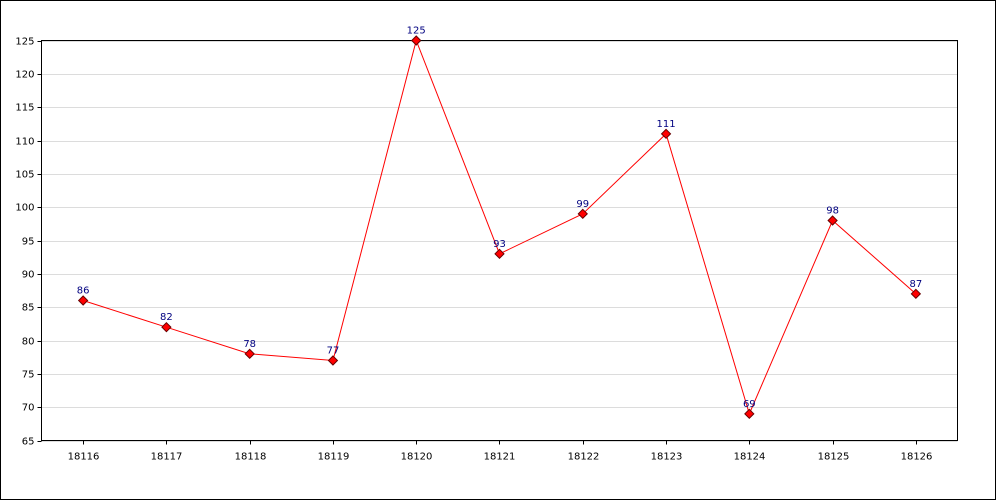 This screenshot has width=996, height=500. I want to click on y-tick-label: 115, so click(24, 108).